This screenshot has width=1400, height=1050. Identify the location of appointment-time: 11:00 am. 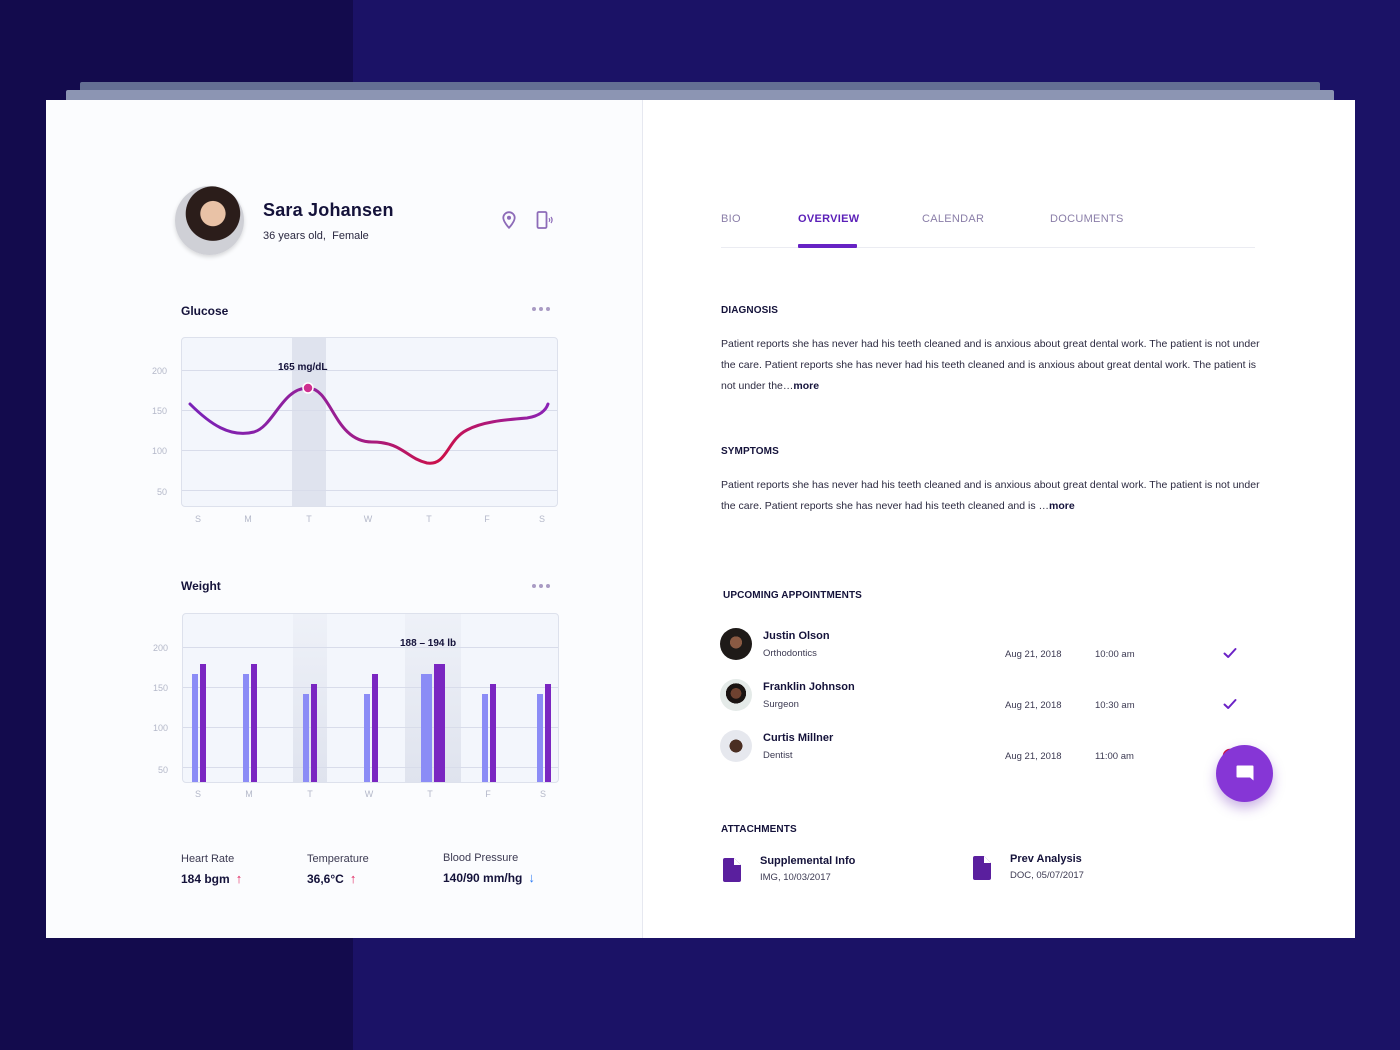
(1114, 756).